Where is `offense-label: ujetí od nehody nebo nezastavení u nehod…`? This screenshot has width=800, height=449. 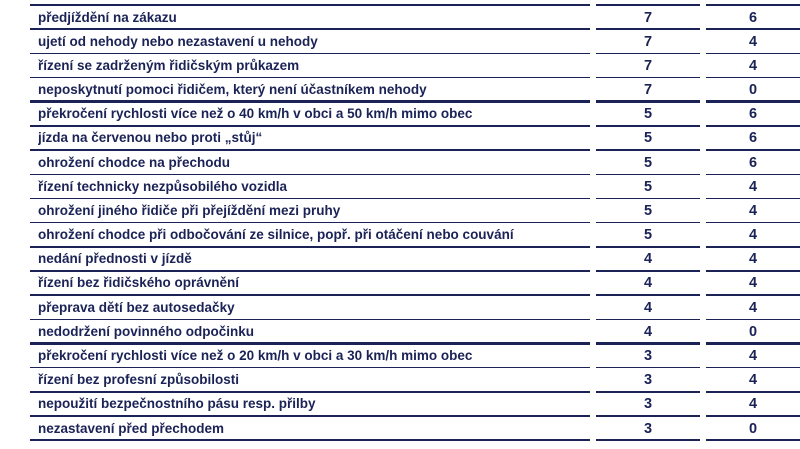
offense-label: ujetí od nehody nebo nezastavení u nehod… is located at coordinates (178, 41).